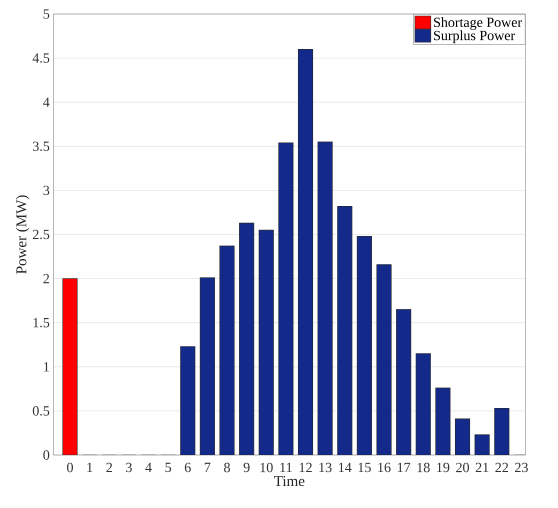  Describe the element at coordinates (41, 147) in the screenshot. I see `y-tick-label: 3.5` at that location.